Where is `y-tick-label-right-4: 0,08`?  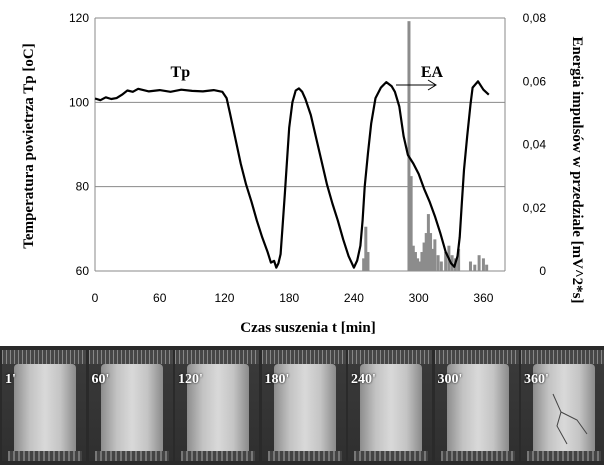 y-tick-label-right-4: 0,08 is located at coordinates (535, 18).